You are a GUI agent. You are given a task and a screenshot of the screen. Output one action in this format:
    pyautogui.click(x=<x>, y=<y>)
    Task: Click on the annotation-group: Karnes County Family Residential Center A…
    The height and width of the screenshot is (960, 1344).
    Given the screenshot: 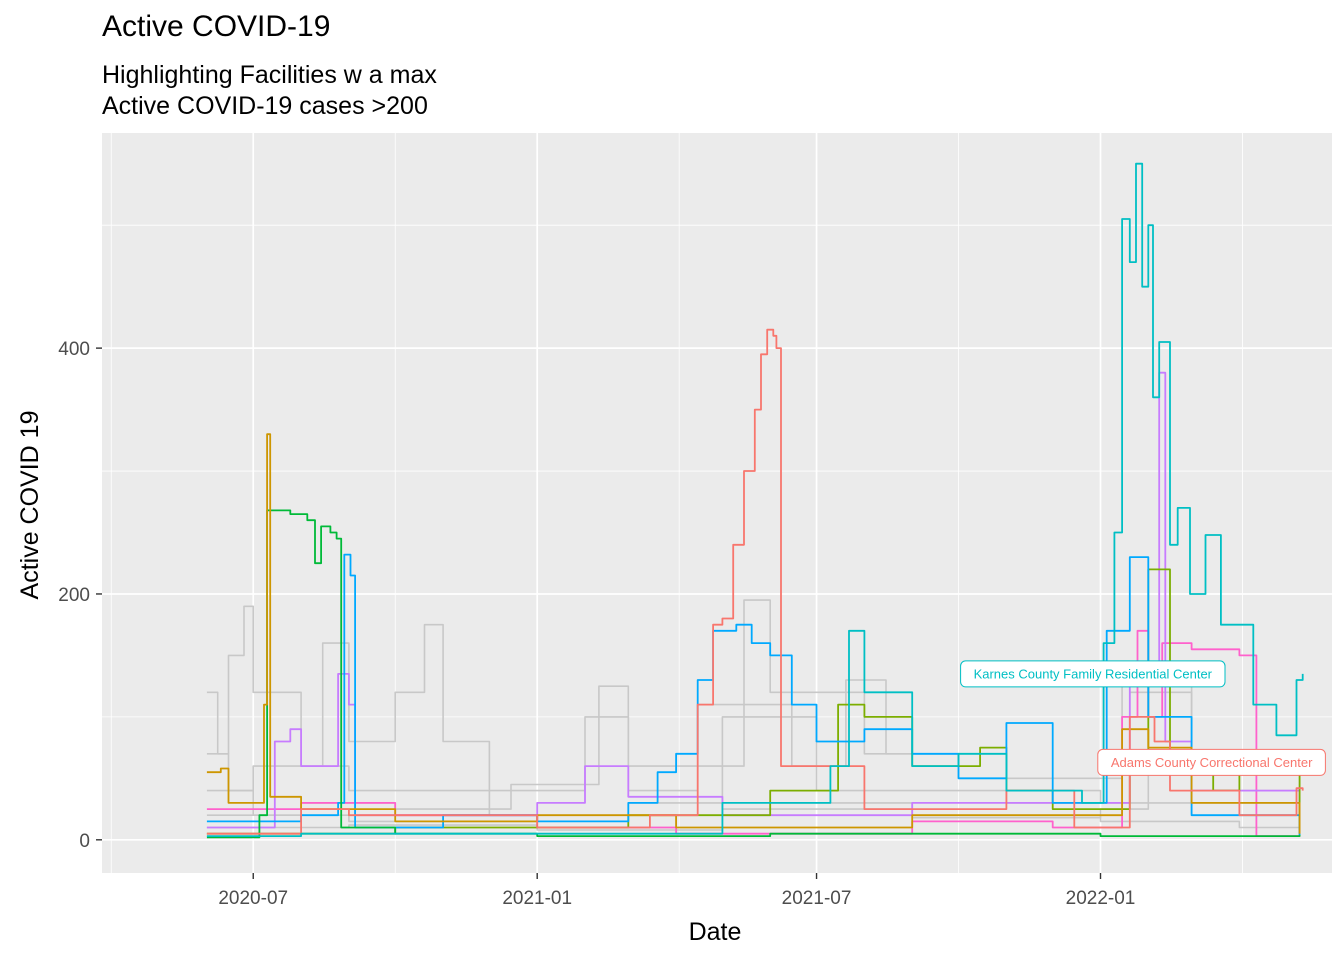 What is the action you would take?
    pyautogui.click(x=1143, y=718)
    